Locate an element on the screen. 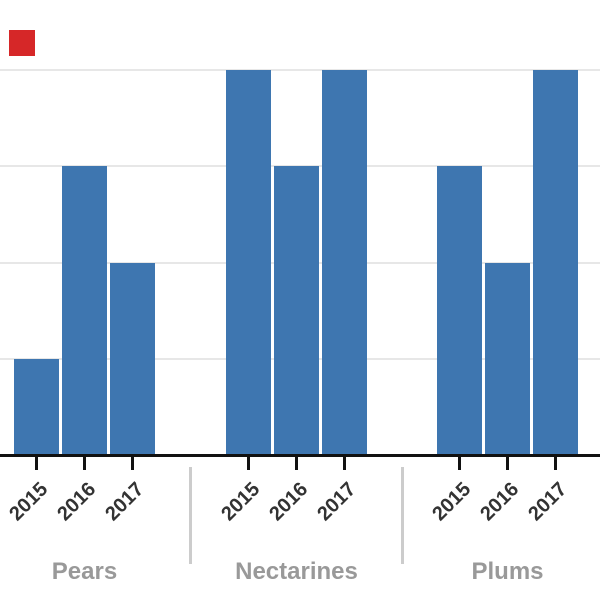  bar-pears-2015 is located at coordinates (36, 407).